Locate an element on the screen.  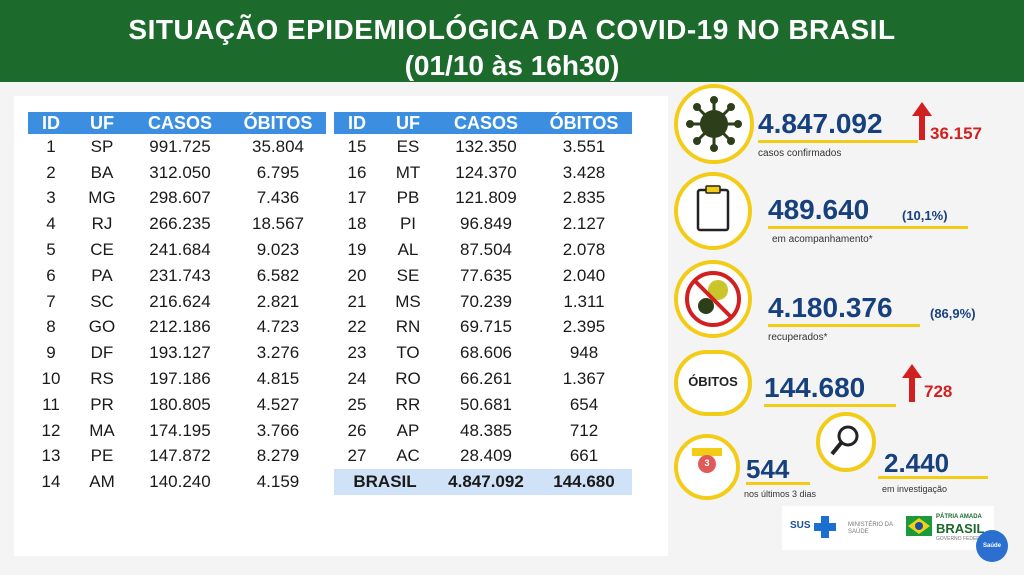
page-subtitle: (01/10 às 16h30) is located at coordinates (512, 65).